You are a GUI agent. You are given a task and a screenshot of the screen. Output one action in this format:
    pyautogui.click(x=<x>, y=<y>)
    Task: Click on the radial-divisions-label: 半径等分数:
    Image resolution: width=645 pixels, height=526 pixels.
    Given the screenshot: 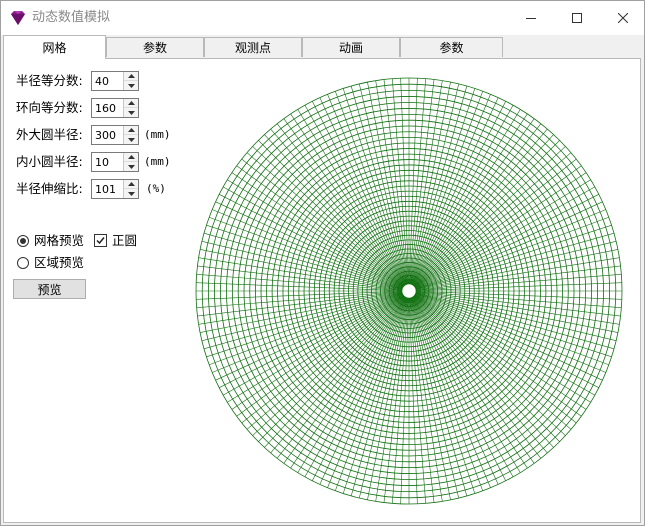 What is the action you would take?
    pyautogui.click(x=49, y=80)
    